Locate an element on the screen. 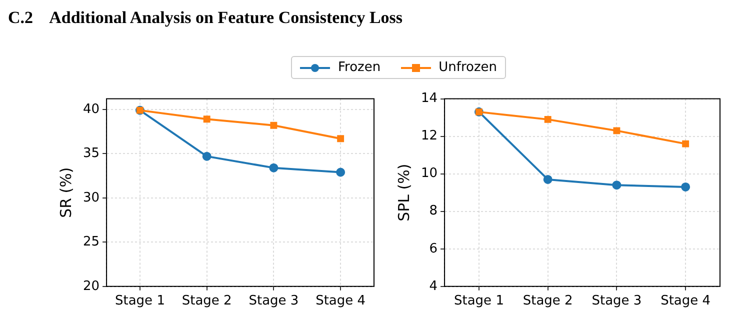  y-tick-label: 35 is located at coordinates (91, 154).